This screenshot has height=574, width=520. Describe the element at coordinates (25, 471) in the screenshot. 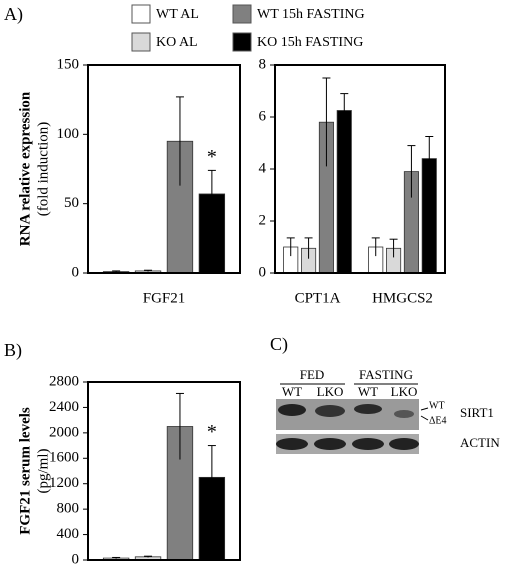

I see `y-axis-label: FGF21 serum levels` at that location.